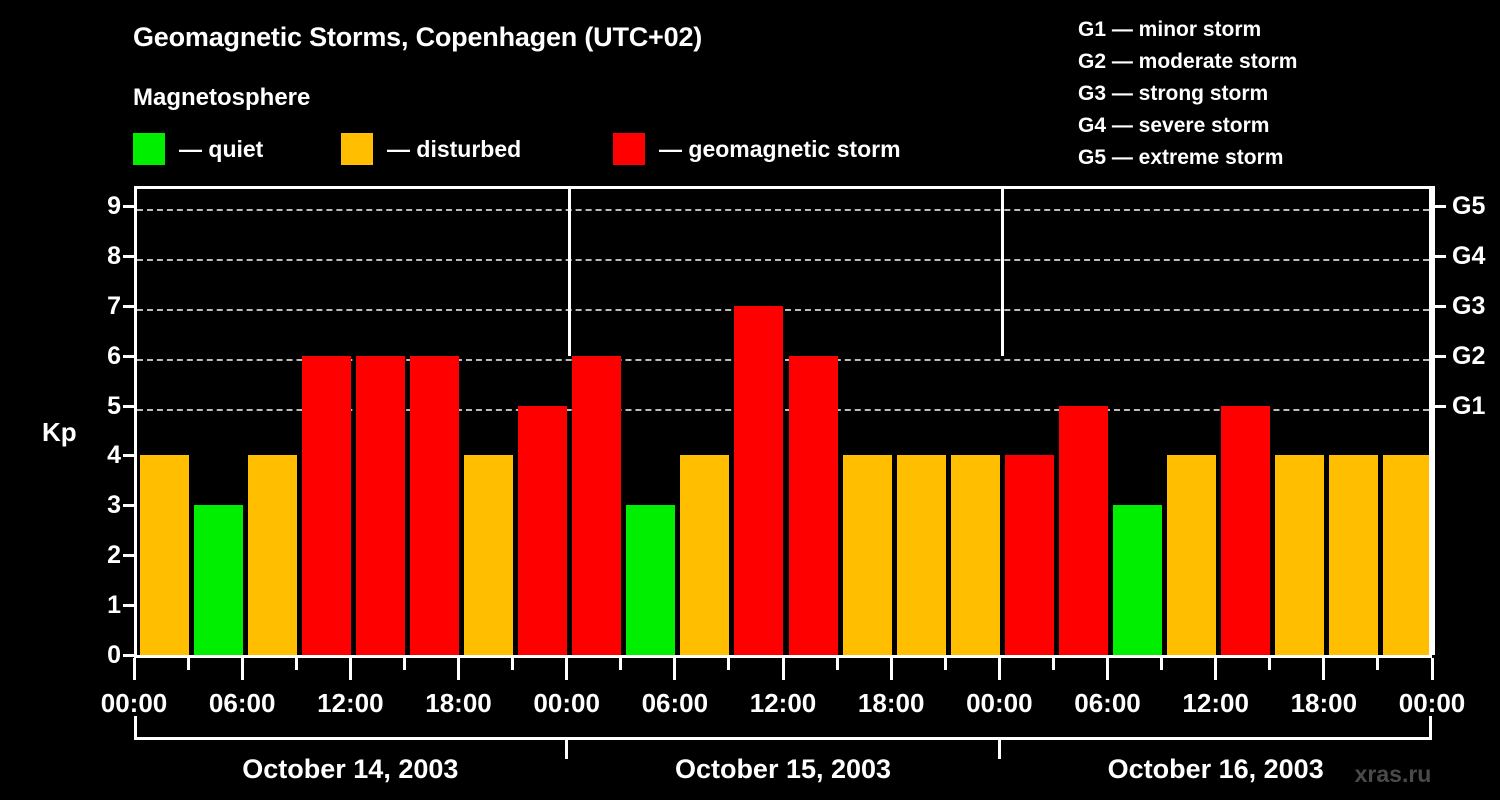 Image resolution: width=1500 pixels, height=800 pixels. What do you see at coordinates (783, 738) in the screenshot?
I see `day-bracket` at bounding box center [783, 738].